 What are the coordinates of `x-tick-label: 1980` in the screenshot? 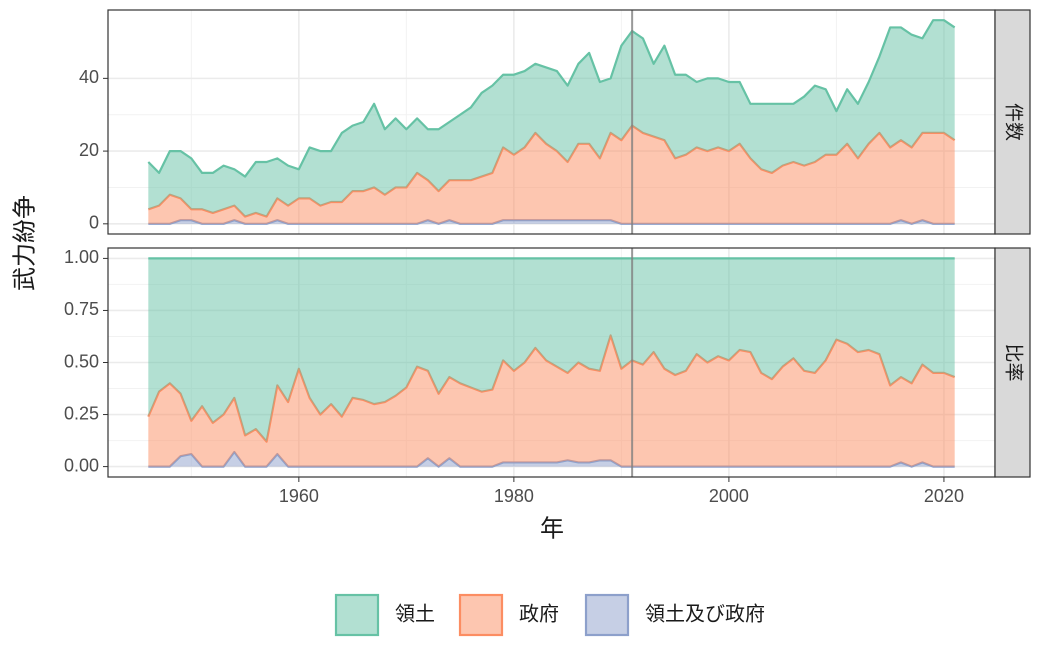 It's located at (514, 496).